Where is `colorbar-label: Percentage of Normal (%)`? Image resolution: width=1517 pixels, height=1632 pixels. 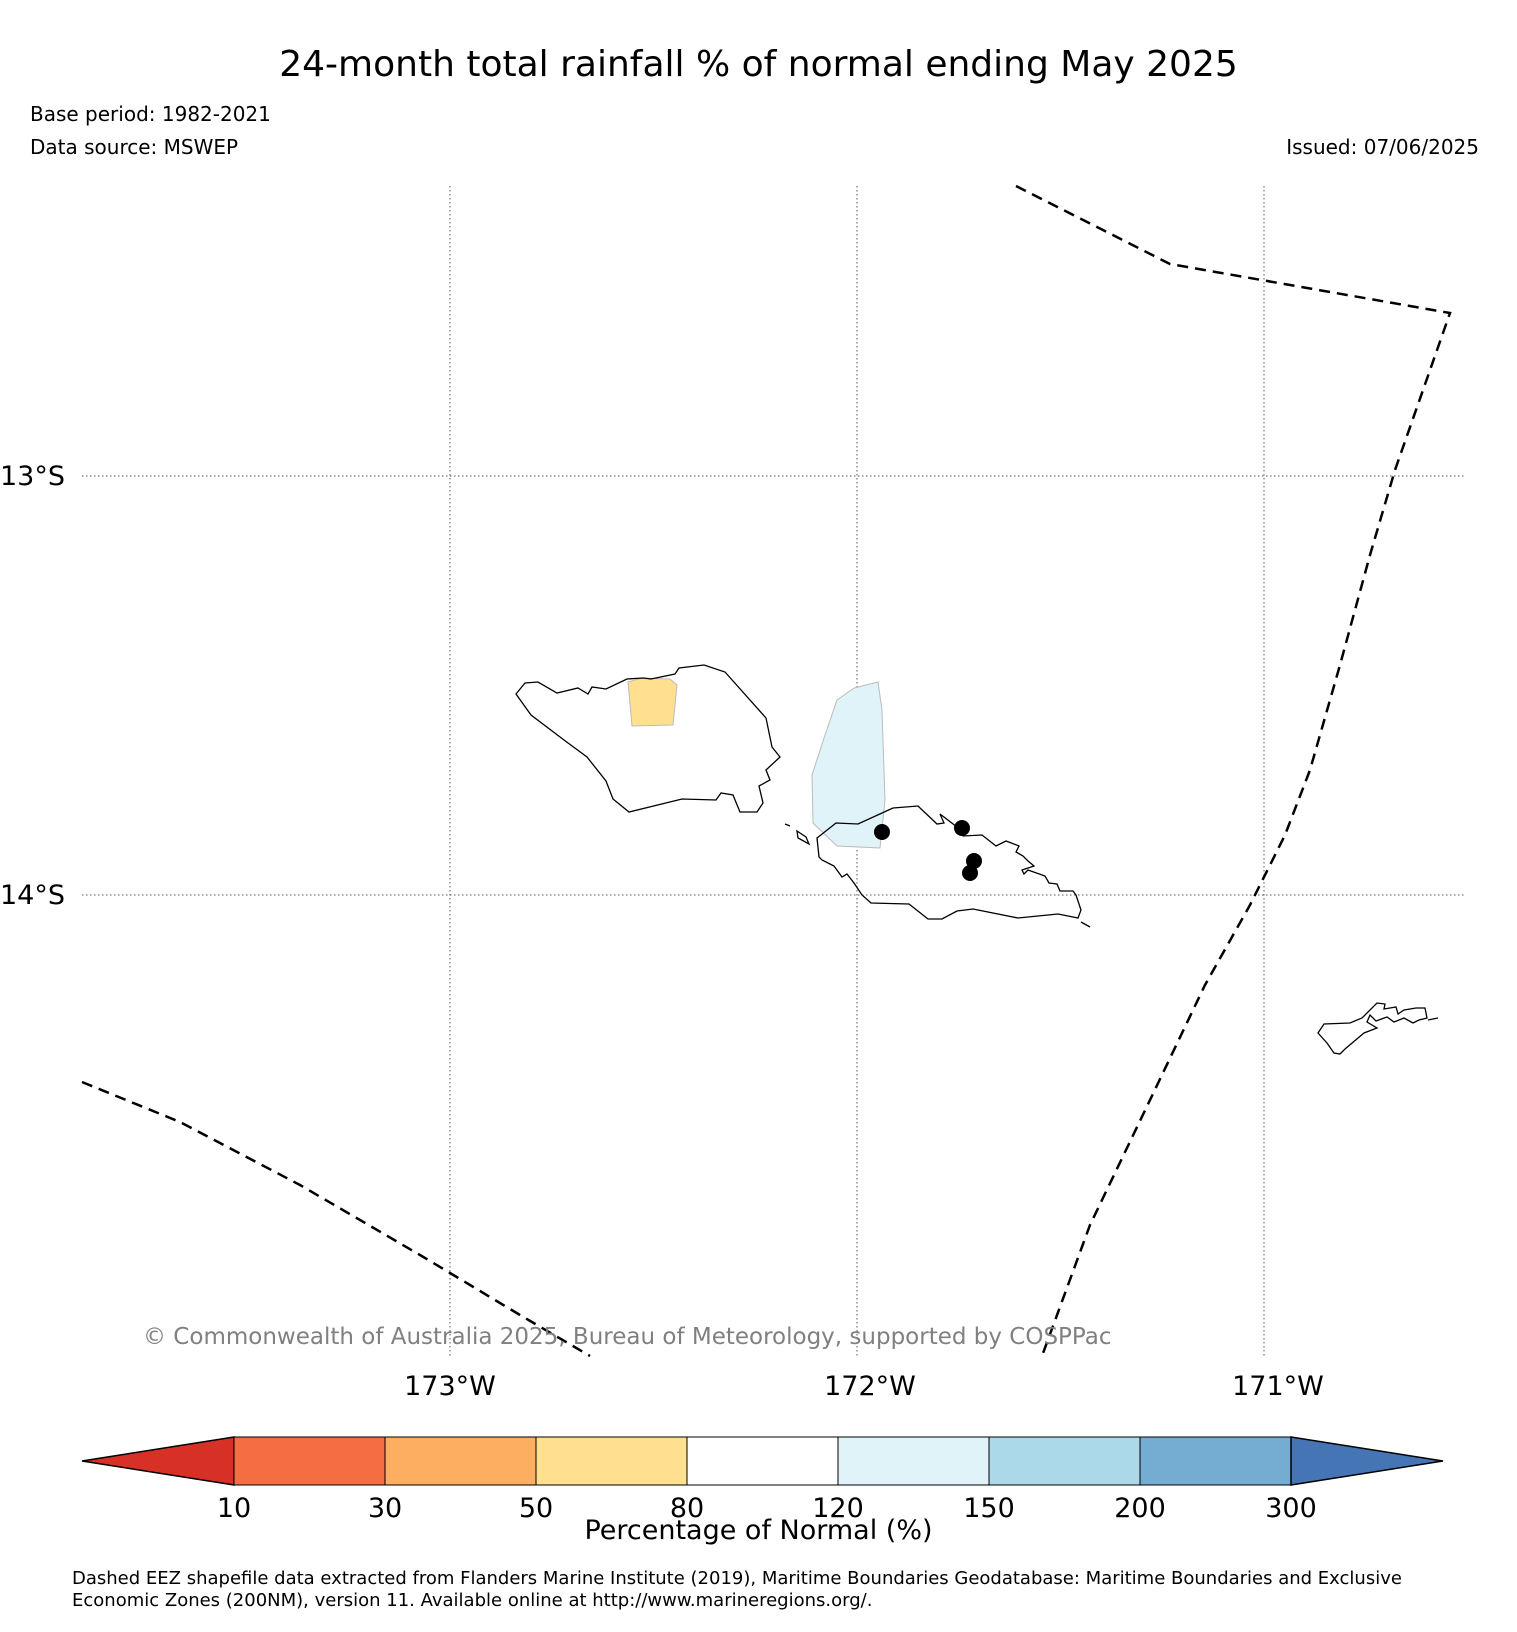 colorbar-label: Percentage of Normal (%) is located at coordinates (758, 1530).